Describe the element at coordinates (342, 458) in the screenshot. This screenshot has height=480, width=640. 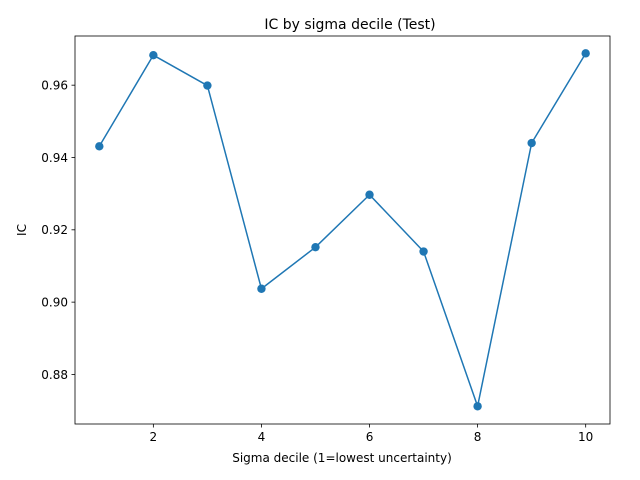
I see `x-axis-label: Sigma decile (1=lowest uncertainty)` at that location.